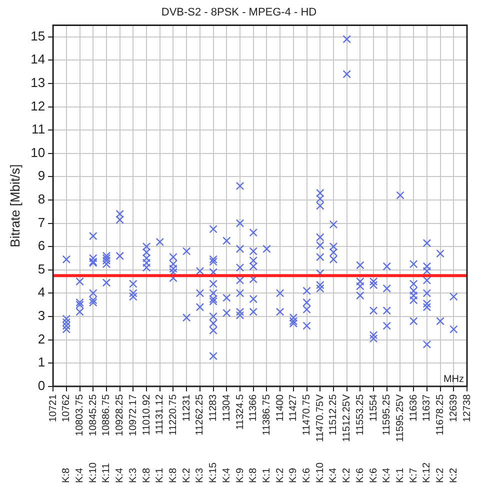 This screenshot has height=495, width=482. Describe the element at coordinates (427, 472) in the screenshot. I see `text: K:12` at that location.